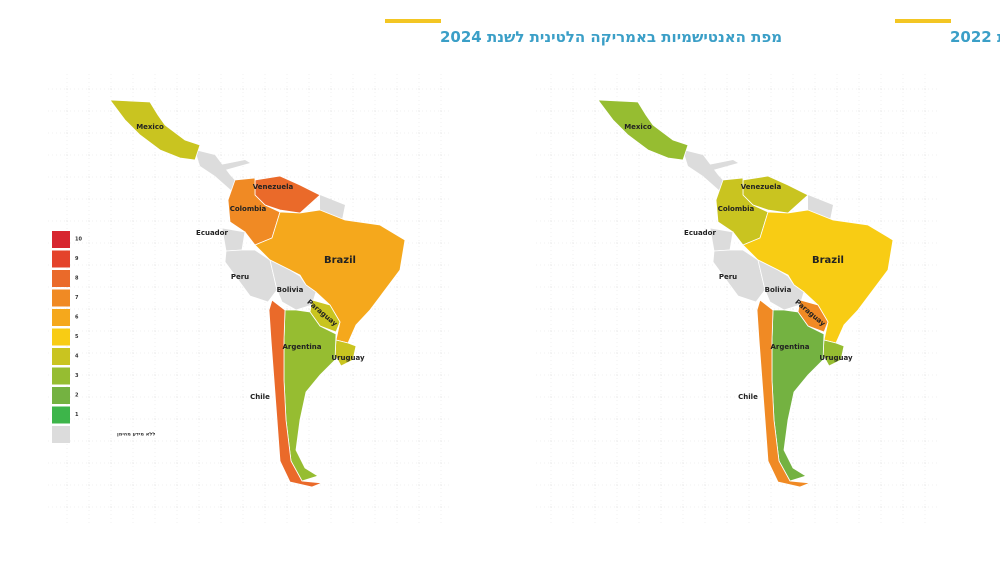  What do you see at coordinates (77, 415) in the screenshot?
I see `legend-label: 1` at bounding box center [77, 415].